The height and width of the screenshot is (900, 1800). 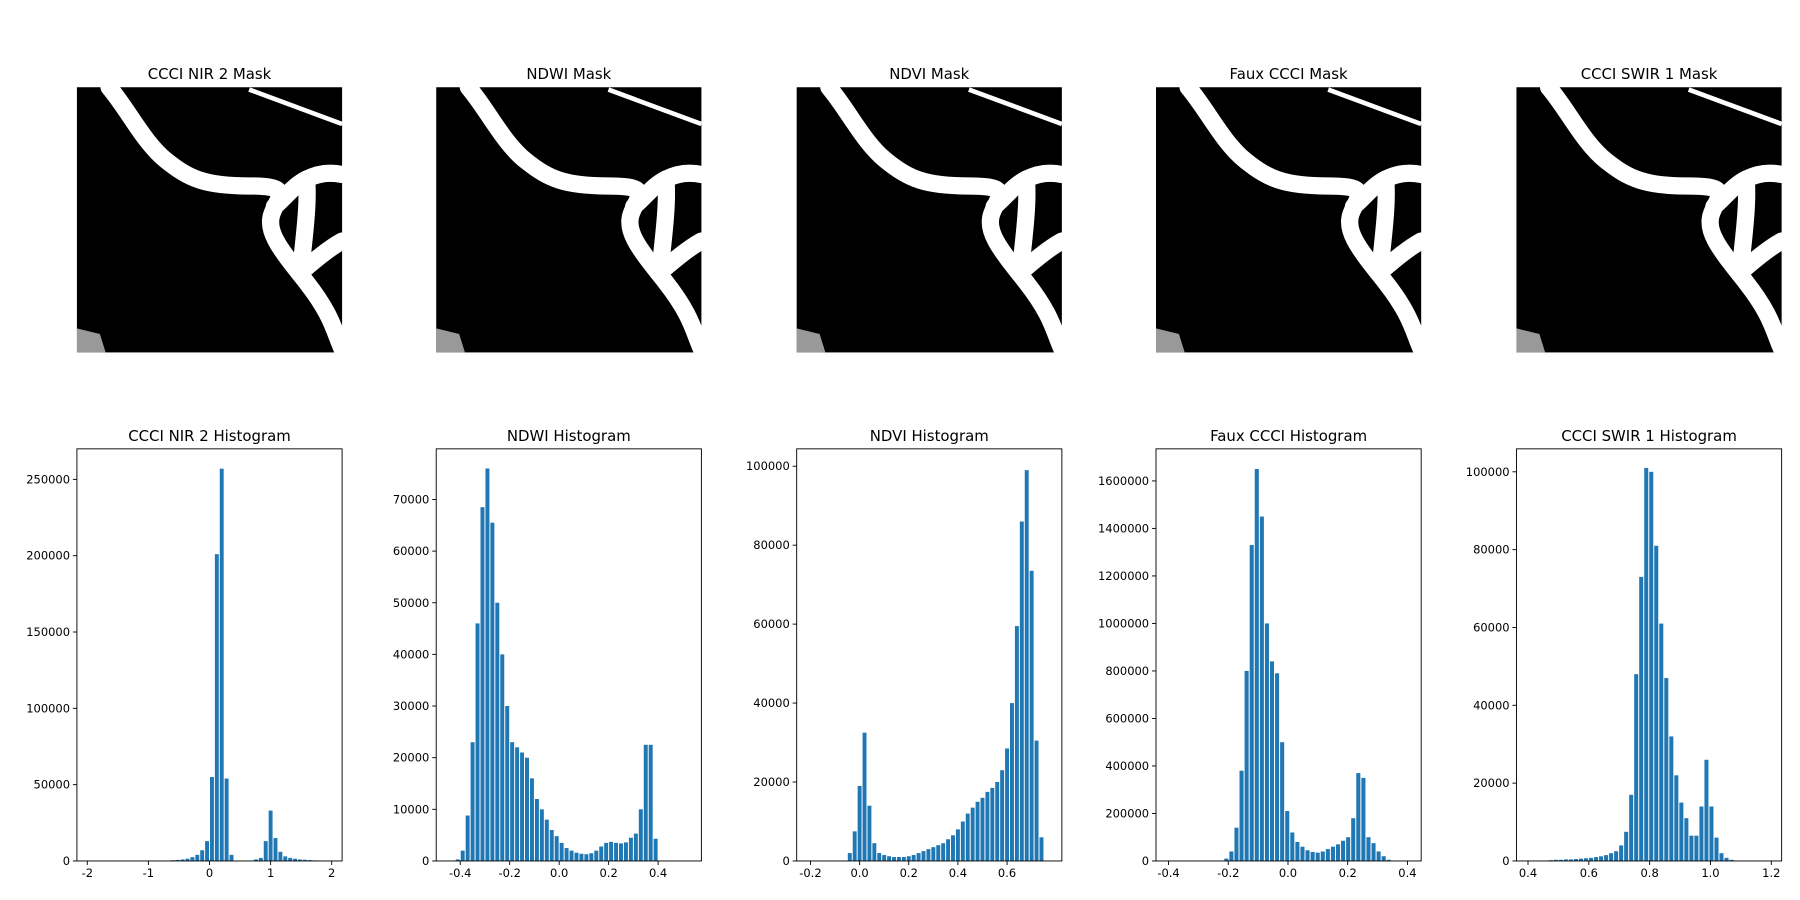 I want to click on y-tick-label: 30000, so click(x=411, y=706).